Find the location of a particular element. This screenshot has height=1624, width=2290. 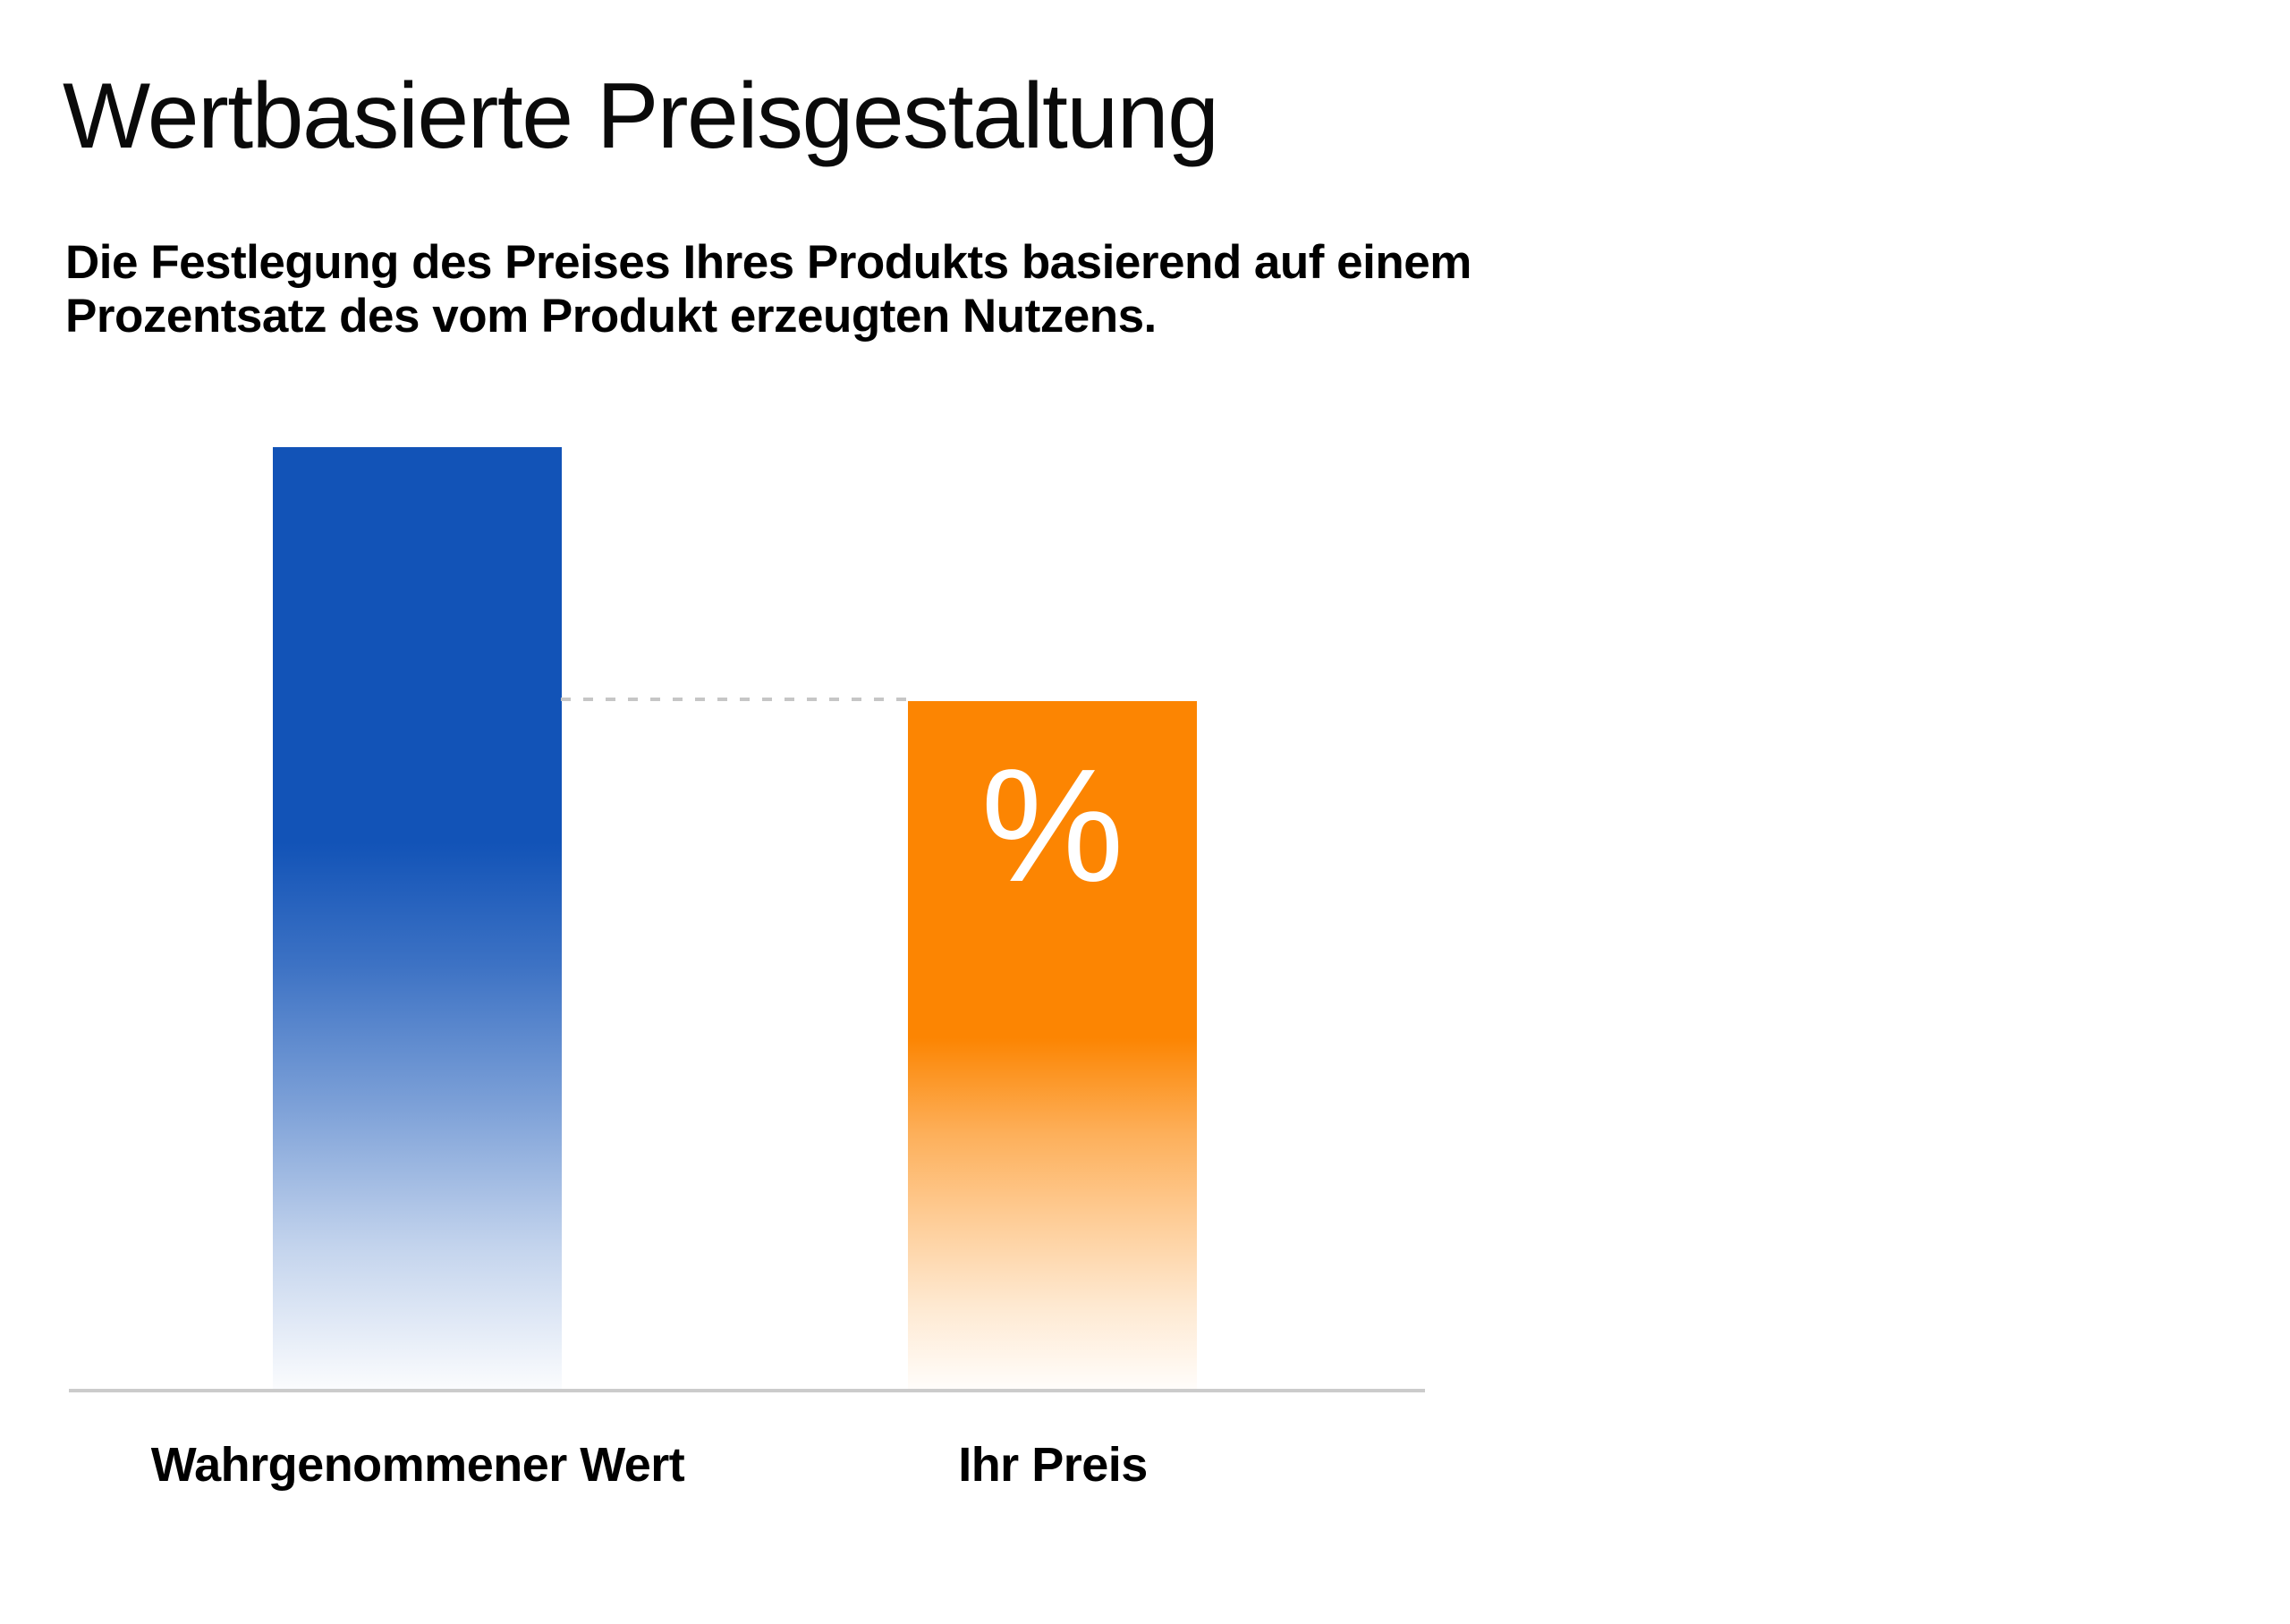

x-axis-baseline is located at coordinates (747, 1390).